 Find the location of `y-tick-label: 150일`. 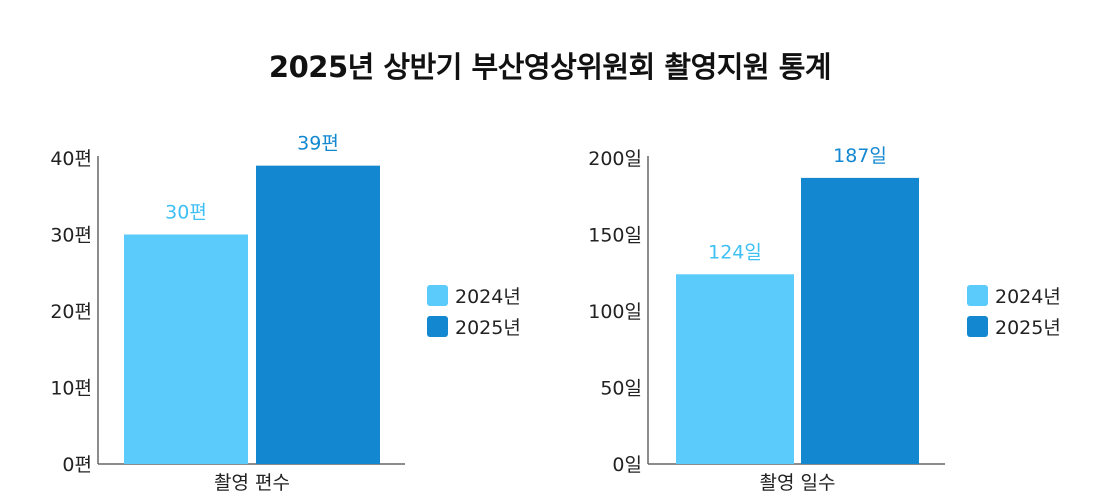

y-tick-label: 150일 is located at coordinates (615, 236).